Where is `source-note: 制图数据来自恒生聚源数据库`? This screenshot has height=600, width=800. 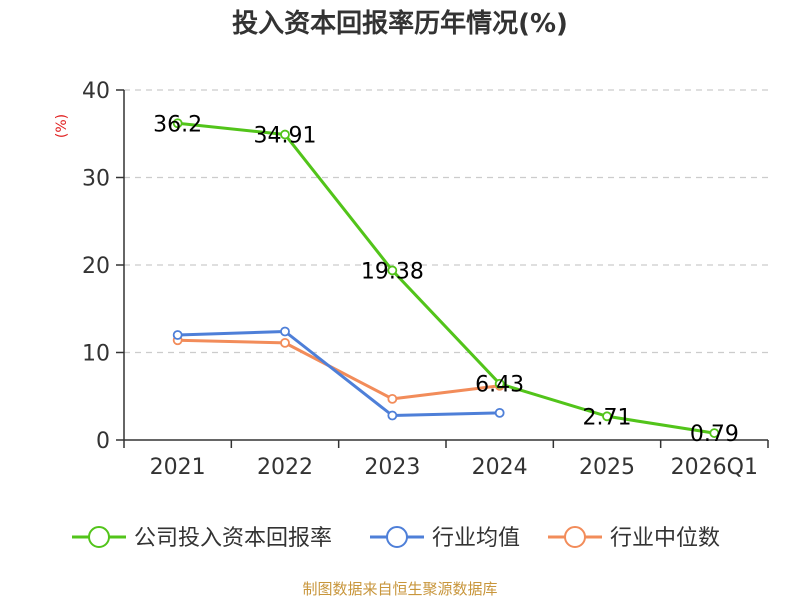
source-note: 制图数据来自恒生聚源数据库 is located at coordinates (399, 589).